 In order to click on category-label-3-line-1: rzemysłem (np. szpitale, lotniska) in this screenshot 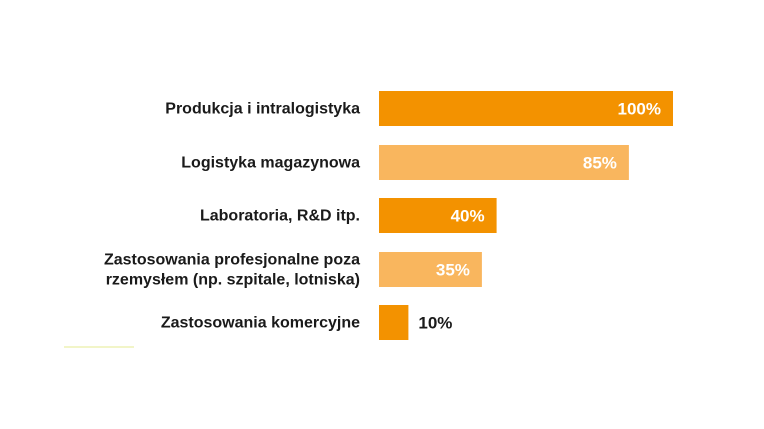, I will do `click(233, 280)`.